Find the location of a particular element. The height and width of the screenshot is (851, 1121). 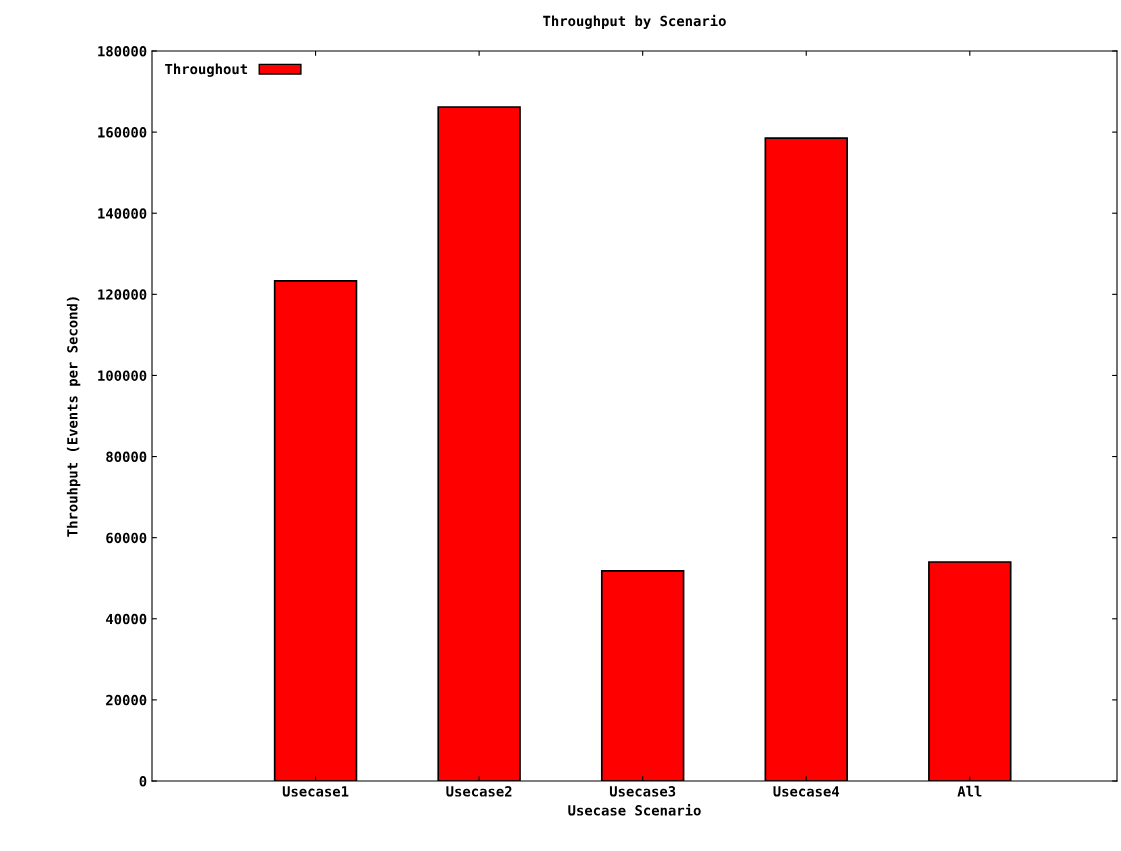

y-tick-label: 160000 is located at coordinates (122, 132).